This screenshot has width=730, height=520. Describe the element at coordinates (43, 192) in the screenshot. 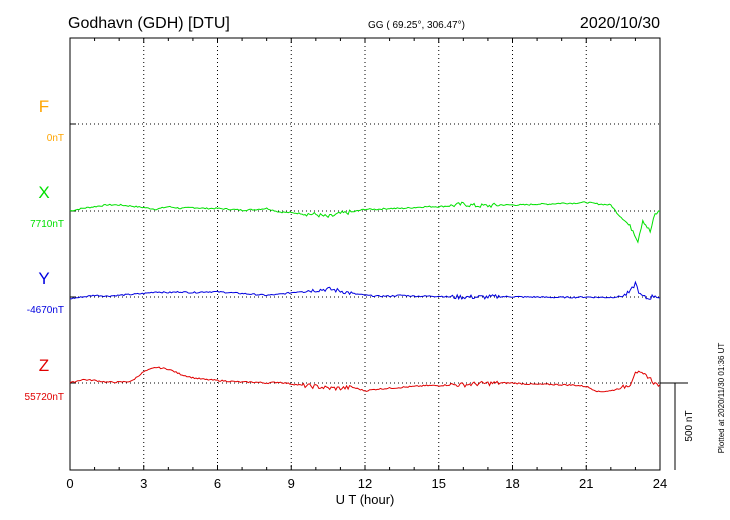

I see `channel-name-x: X` at that location.